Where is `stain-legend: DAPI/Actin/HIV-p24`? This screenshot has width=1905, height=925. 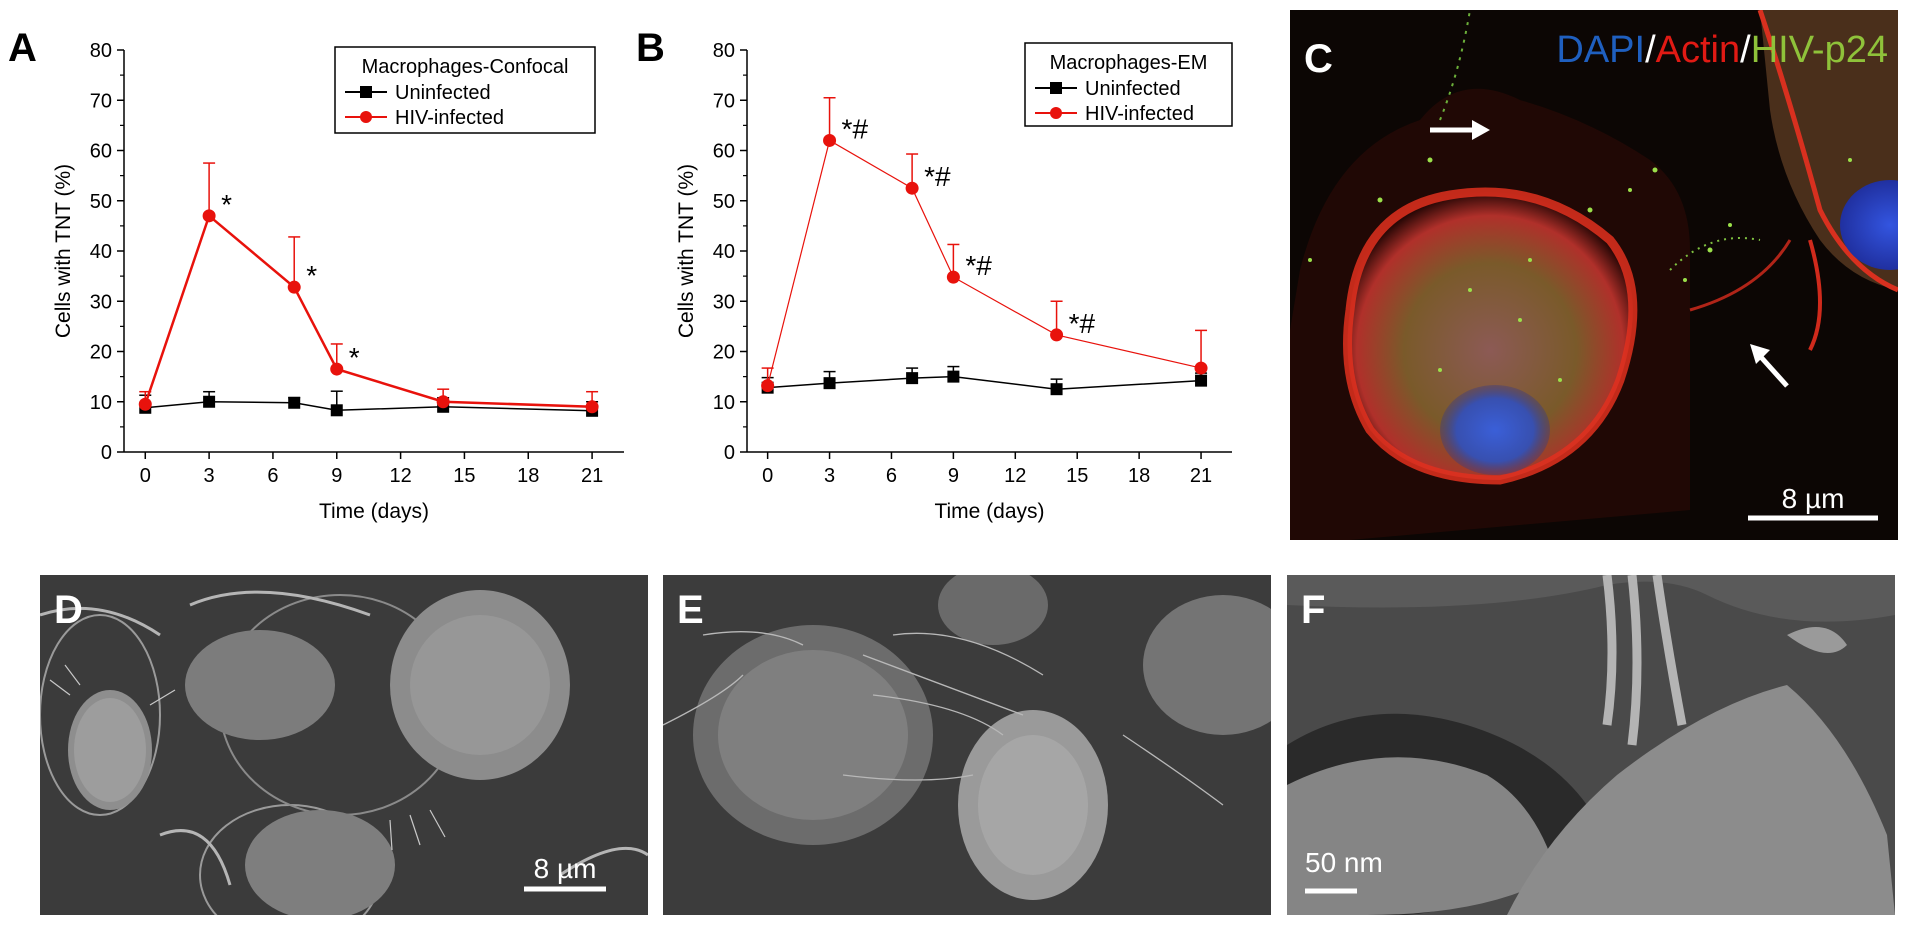
stain-legend: DAPI/Actin/HIV-p24 is located at coordinates (1722, 50).